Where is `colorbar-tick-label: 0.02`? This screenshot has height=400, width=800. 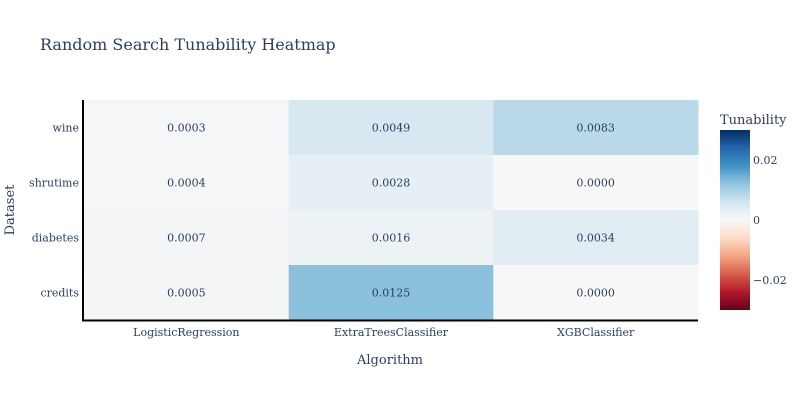 colorbar-tick-label: 0.02 is located at coordinates (765, 160).